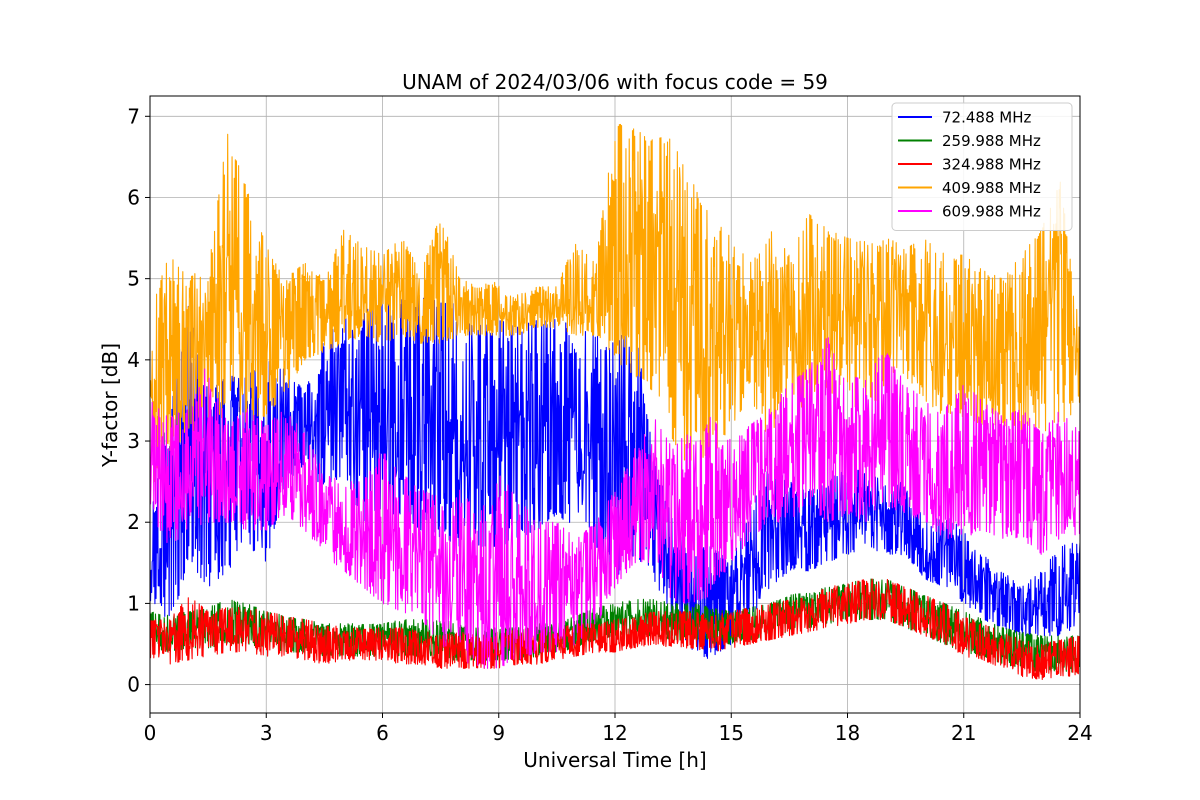  Describe the element at coordinates (133, 360) in the screenshot. I see `y-tick-label: 4` at that location.